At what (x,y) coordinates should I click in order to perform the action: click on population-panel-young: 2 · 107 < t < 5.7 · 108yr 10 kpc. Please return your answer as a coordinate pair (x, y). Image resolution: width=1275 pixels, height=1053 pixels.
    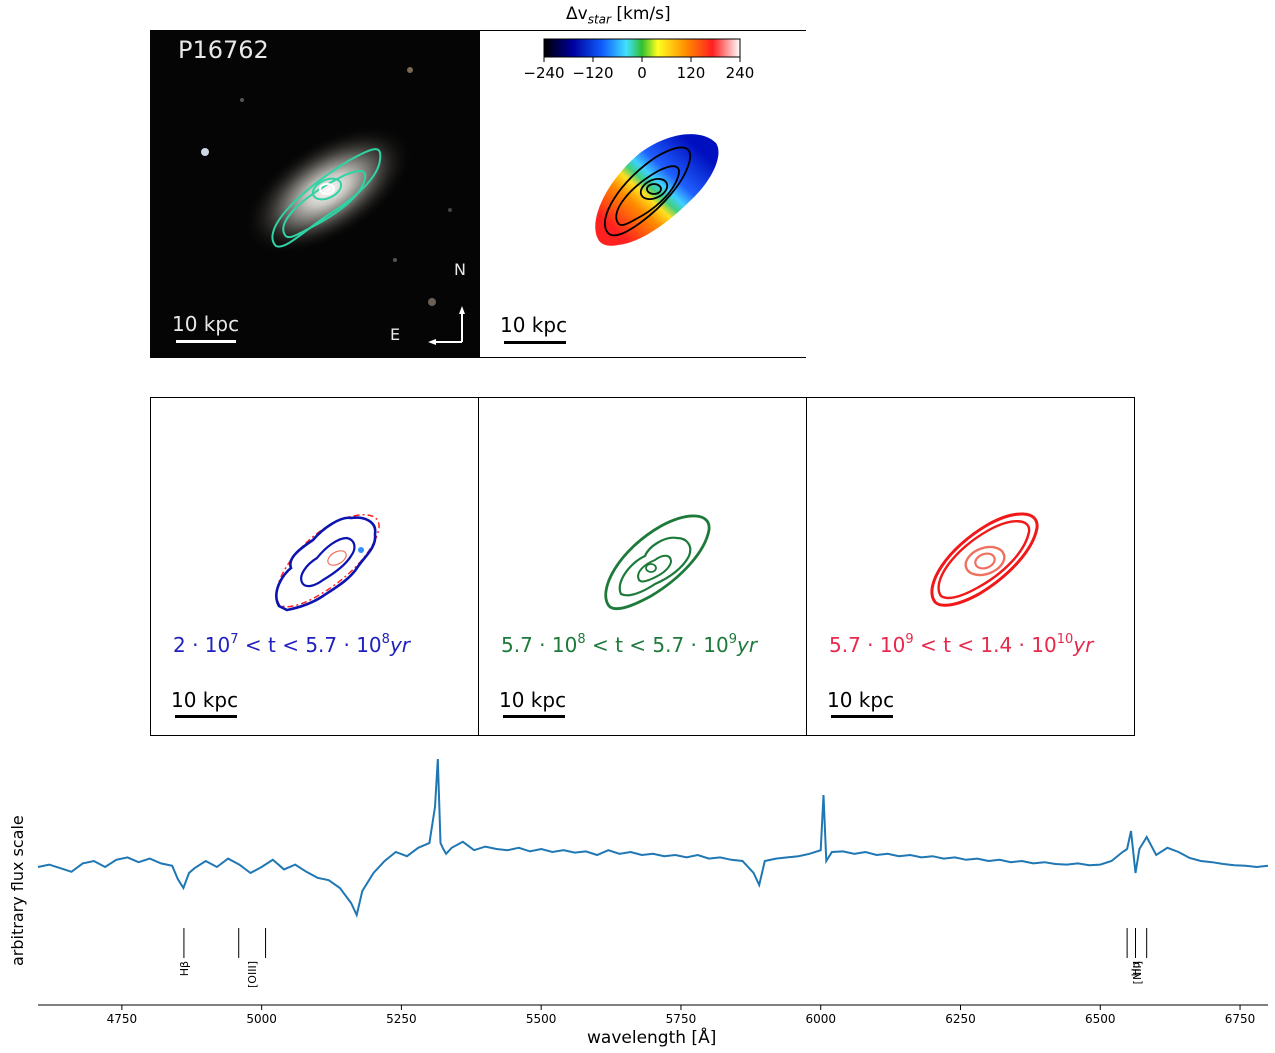
    Looking at the image, I should click on (314, 566).